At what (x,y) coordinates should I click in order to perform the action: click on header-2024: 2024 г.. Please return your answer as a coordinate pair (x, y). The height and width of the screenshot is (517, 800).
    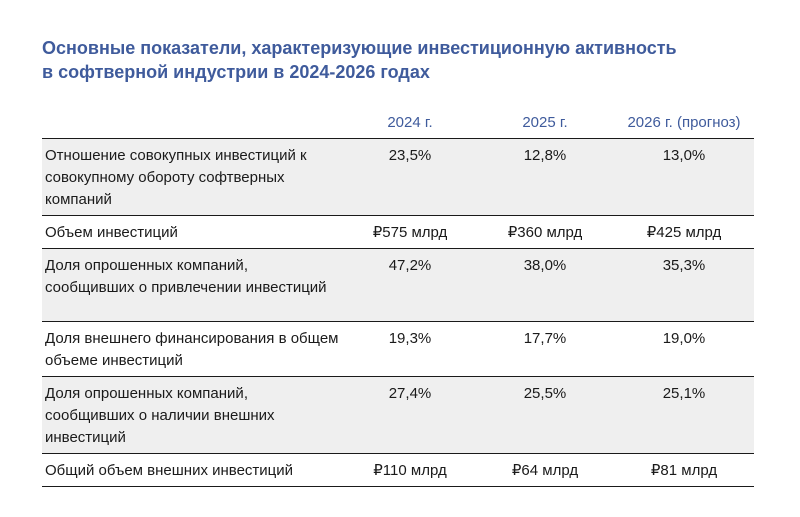
    Looking at the image, I should click on (410, 123).